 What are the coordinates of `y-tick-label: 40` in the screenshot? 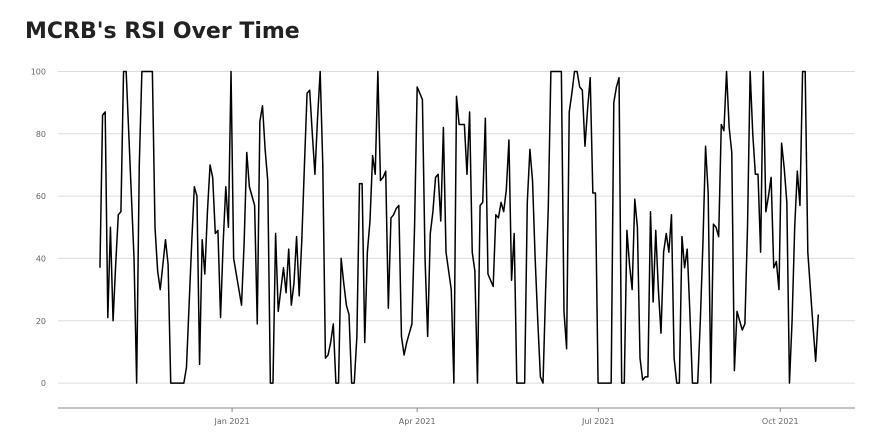 It's located at (41, 258).